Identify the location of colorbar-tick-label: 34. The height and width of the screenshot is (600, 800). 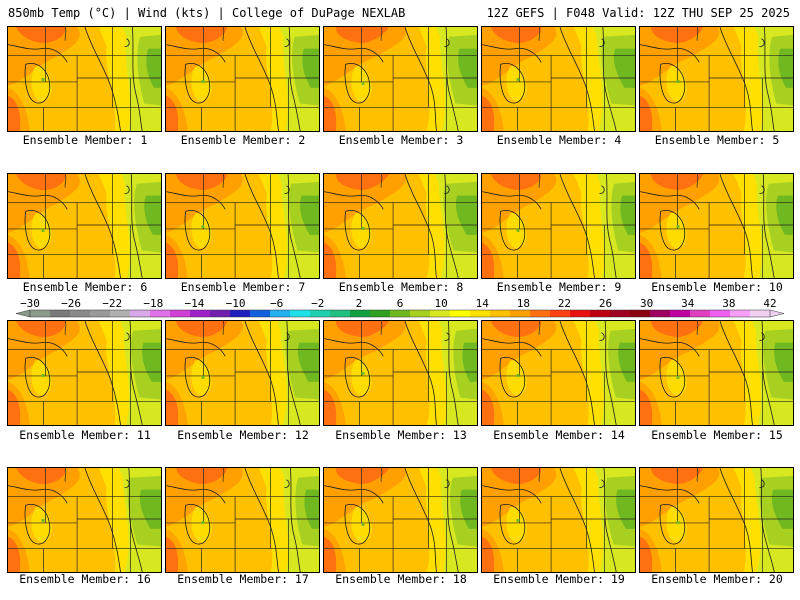
(688, 304).